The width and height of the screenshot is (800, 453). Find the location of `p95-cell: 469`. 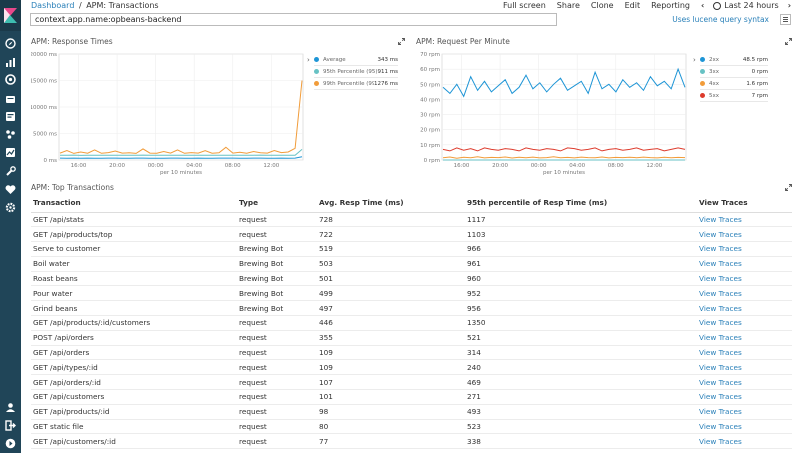

p95-cell: 469 is located at coordinates (581, 382).